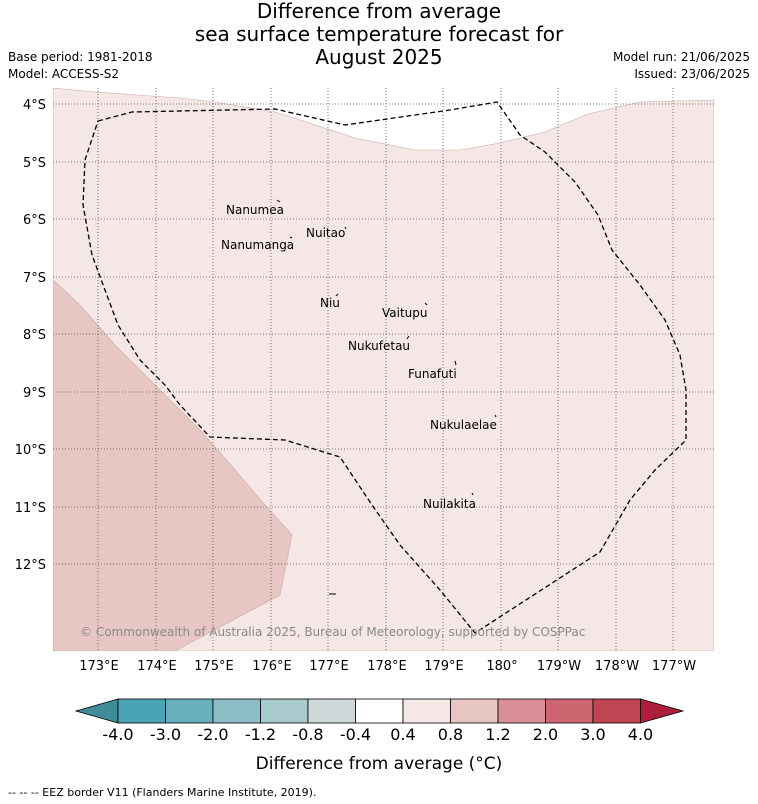 This screenshot has height=804, width=758. I want to click on colorbar-tick-label: -4.0, so click(117, 734).